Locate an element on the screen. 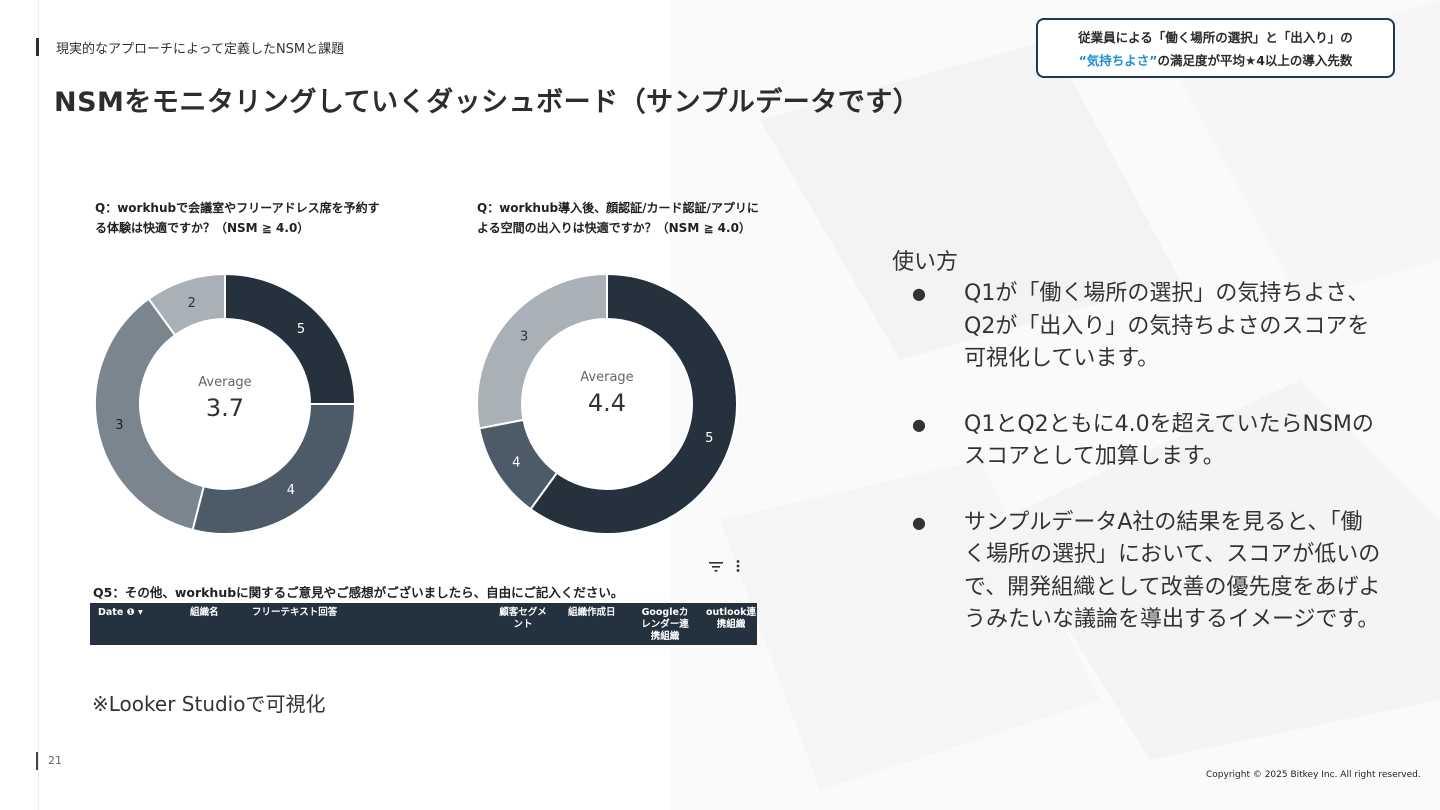 The height and width of the screenshot is (810, 1440). chart2-label-5: 5 is located at coordinates (709, 438).